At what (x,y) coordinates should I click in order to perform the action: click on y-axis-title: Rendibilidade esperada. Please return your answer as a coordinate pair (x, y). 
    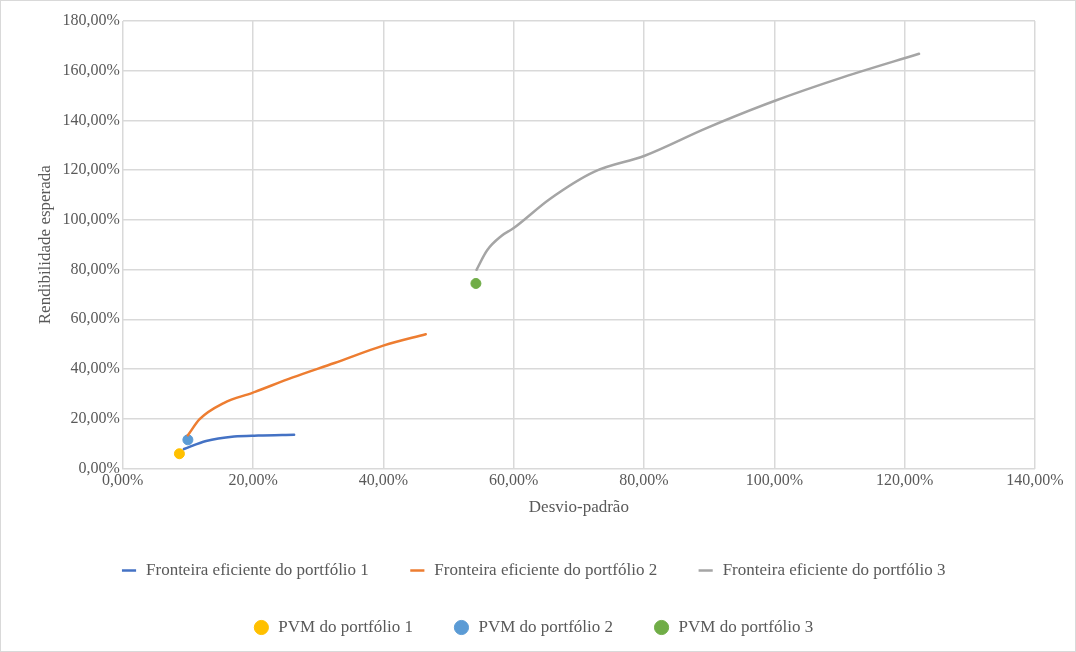
    Looking at the image, I should click on (44, 244).